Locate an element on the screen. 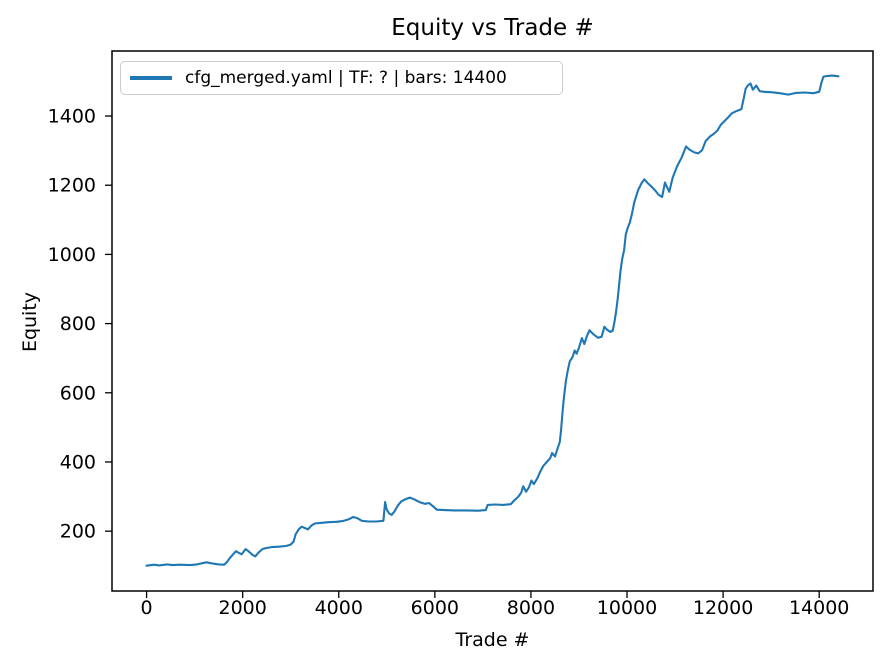 The image size is (896, 672). x-tick-label: 10000 is located at coordinates (627, 608).